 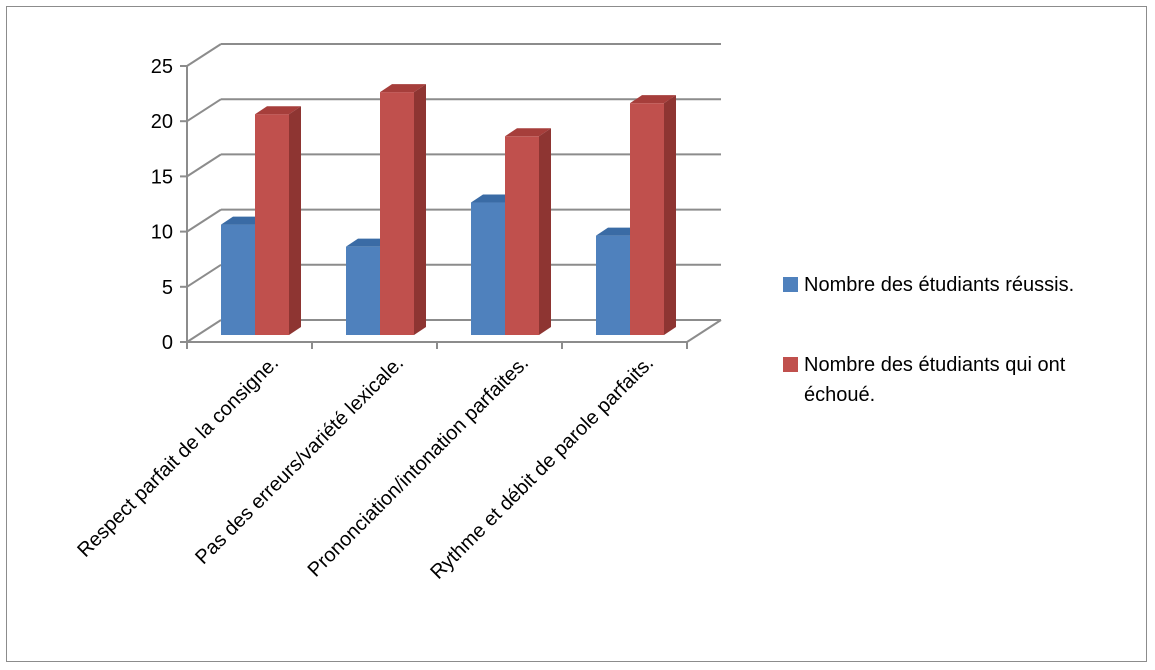 I want to click on legend-label-line: échoué., so click(x=839, y=395).